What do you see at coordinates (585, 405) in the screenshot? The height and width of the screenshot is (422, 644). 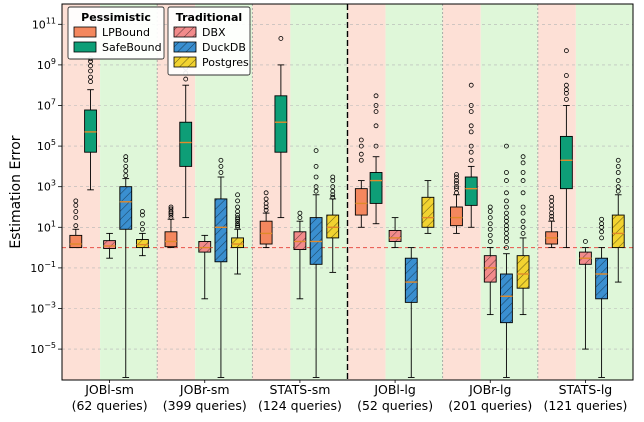 I see `x-query-count-label: (121 queries)` at bounding box center [585, 405].